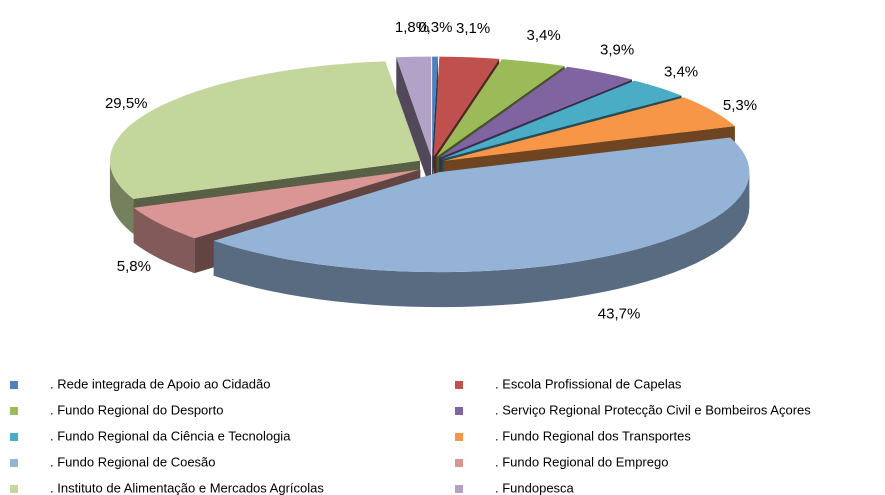 The height and width of the screenshot is (495, 885). I want to click on data-label: 29,5%, so click(126, 103).